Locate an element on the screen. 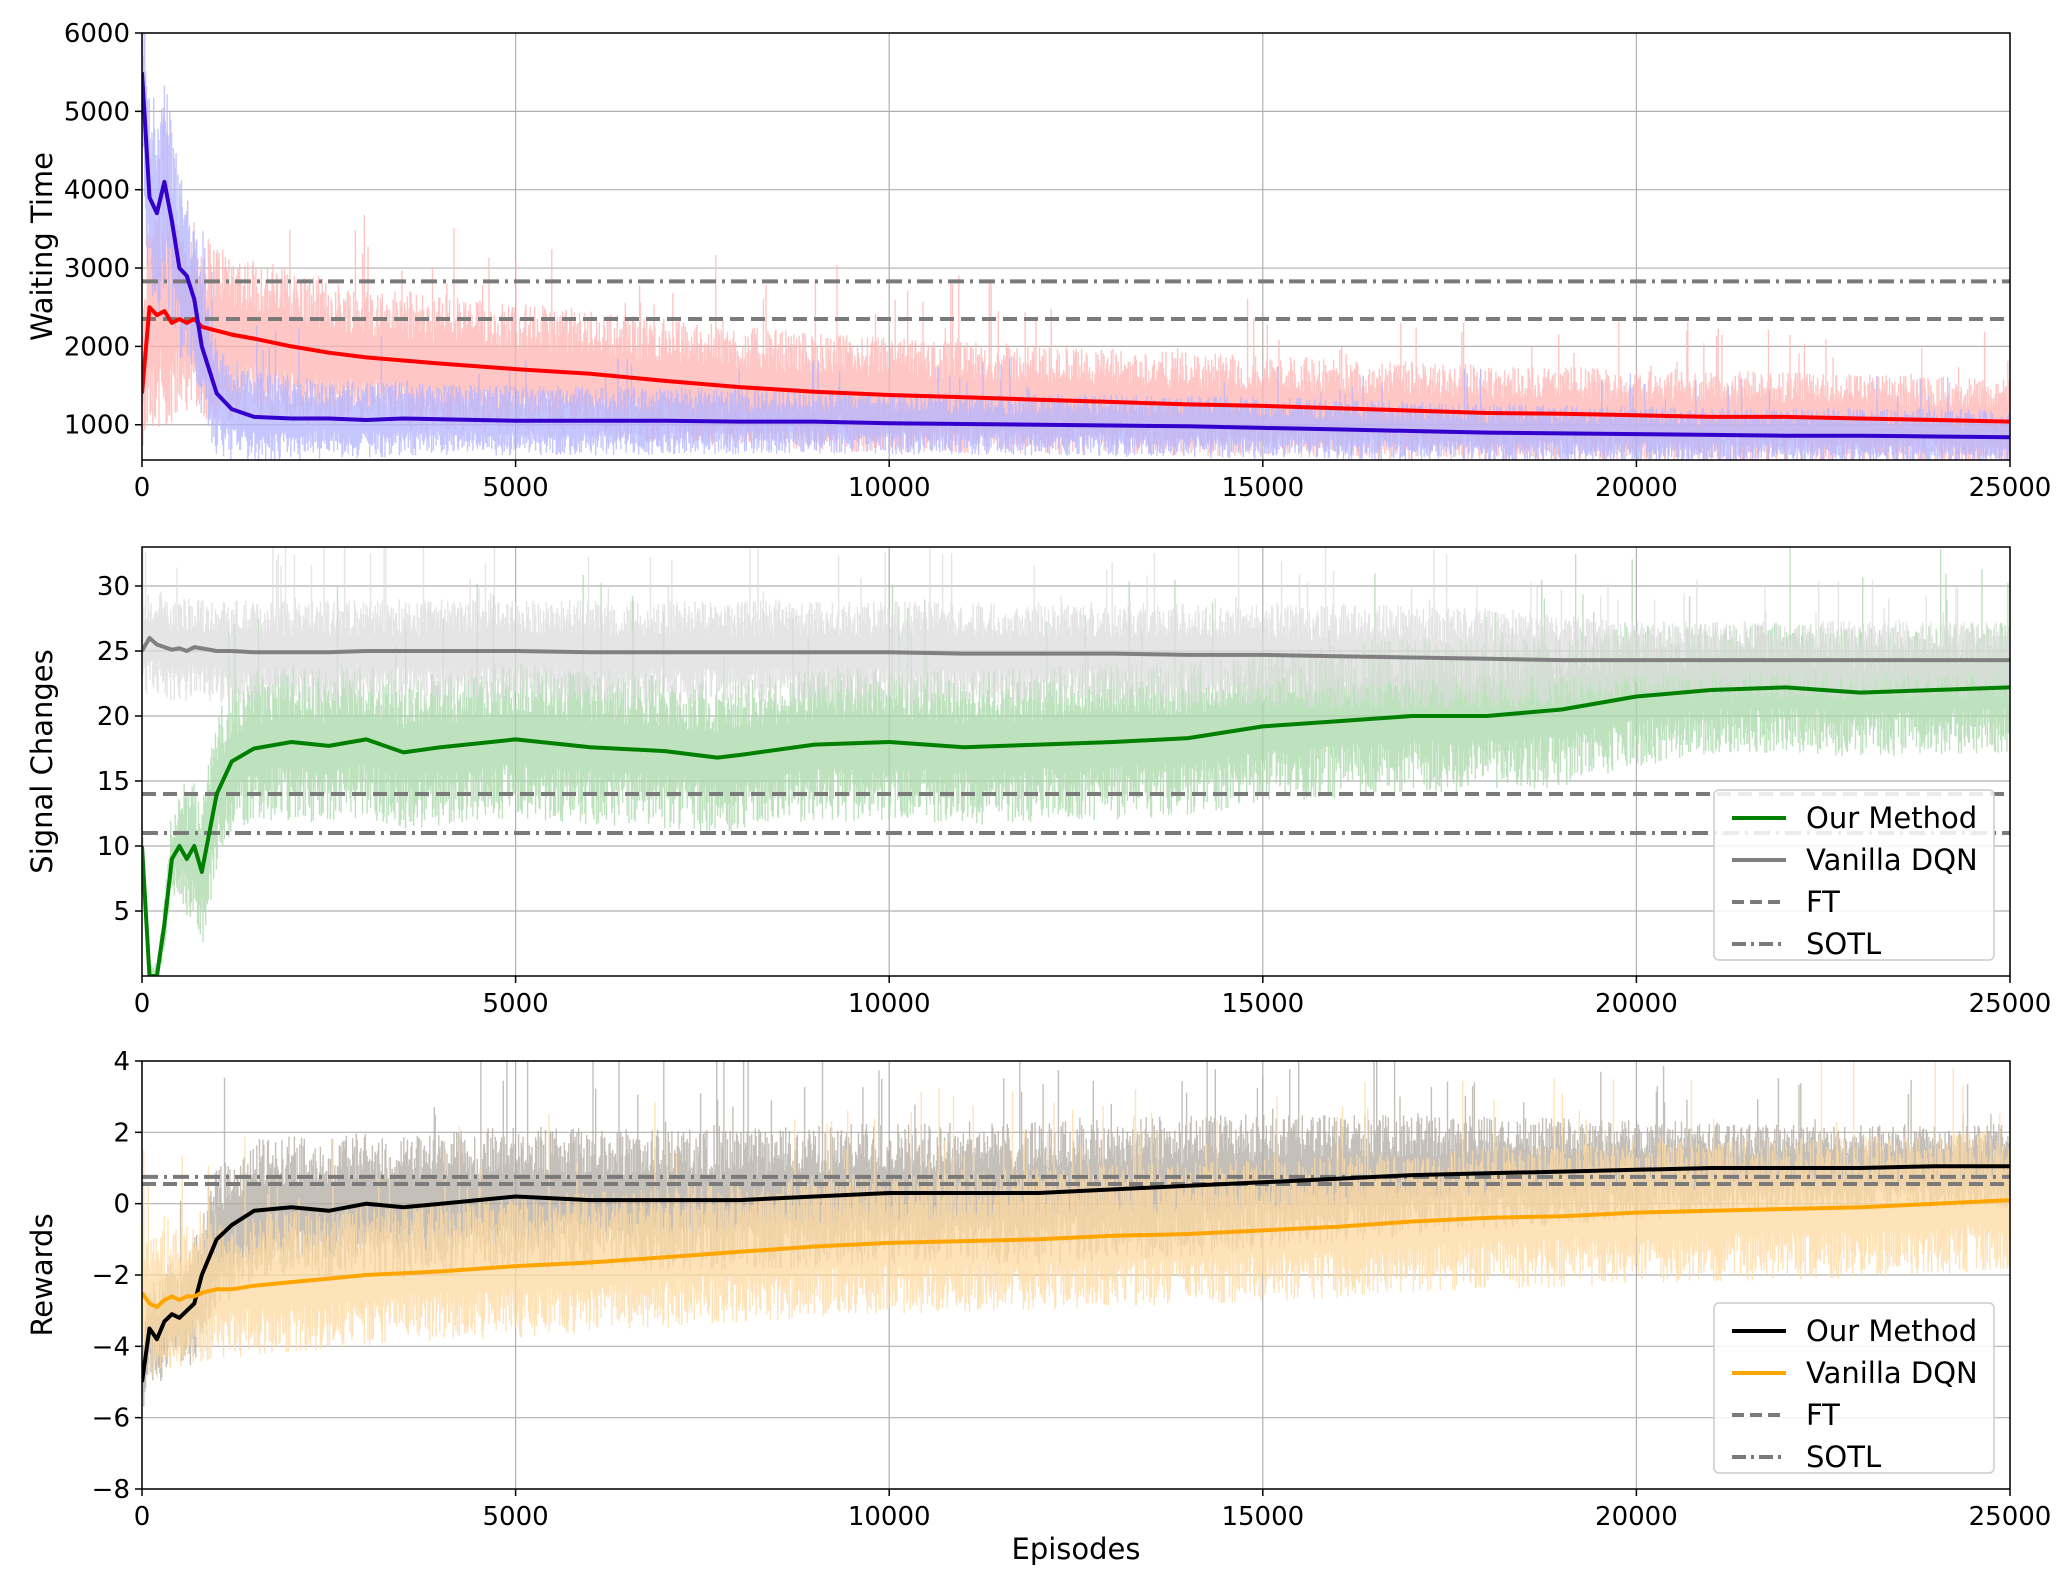  y-axis-label: Waiting Time is located at coordinates (42, 246).